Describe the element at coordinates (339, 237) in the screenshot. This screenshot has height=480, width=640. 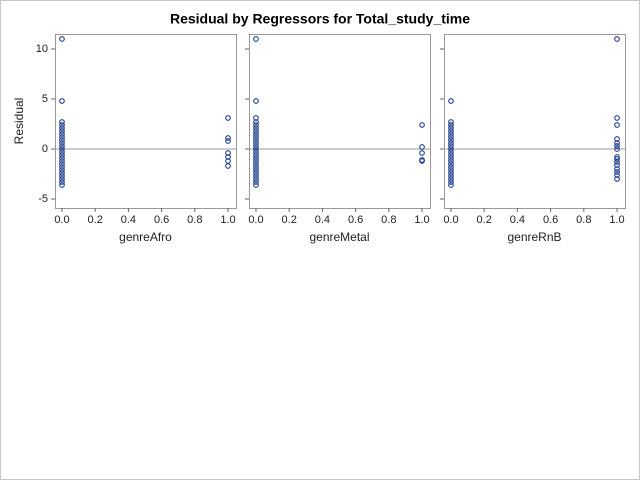
I see `x-axis-label: genreMetal` at that location.